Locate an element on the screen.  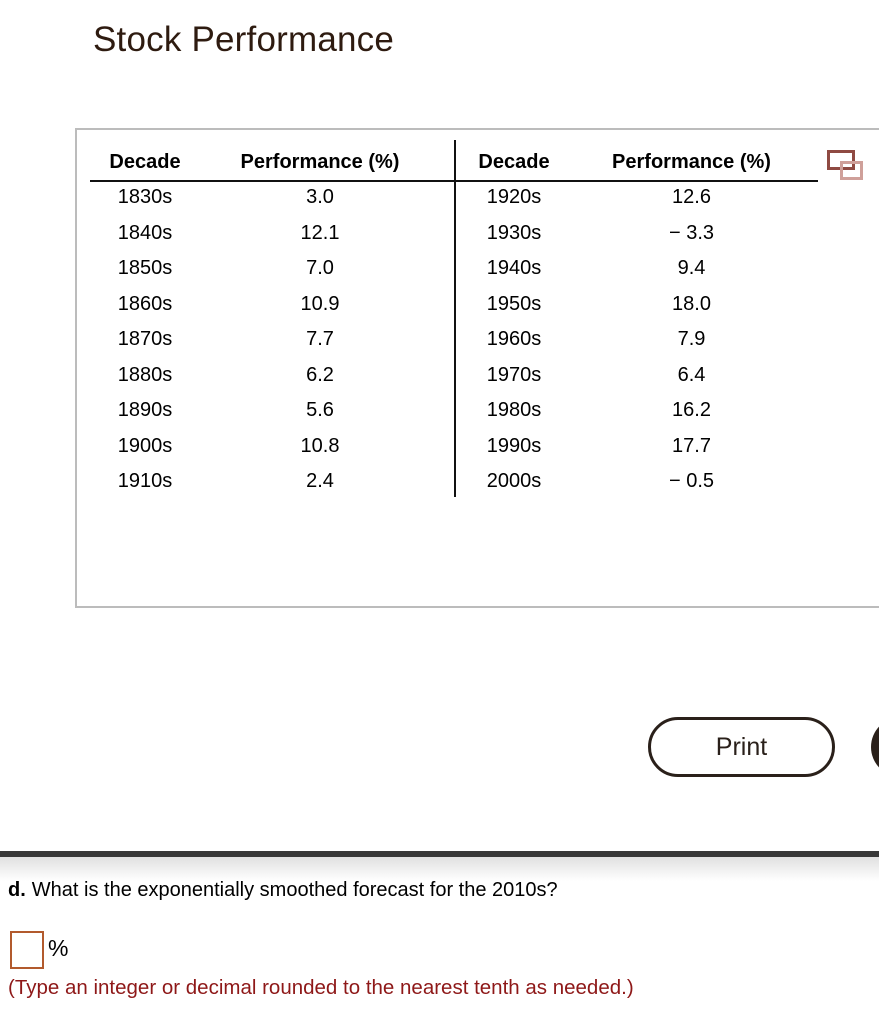
decade-cell: 1830s is located at coordinates (145, 197).